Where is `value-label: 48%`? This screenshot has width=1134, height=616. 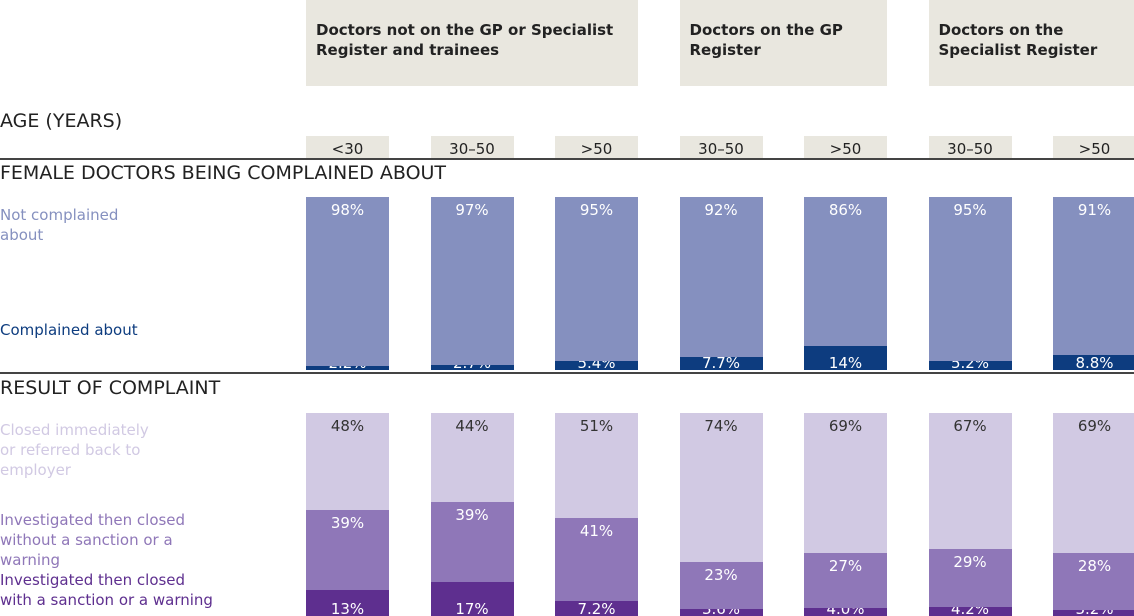 value-label: 48% is located at coordinates (347, 426).